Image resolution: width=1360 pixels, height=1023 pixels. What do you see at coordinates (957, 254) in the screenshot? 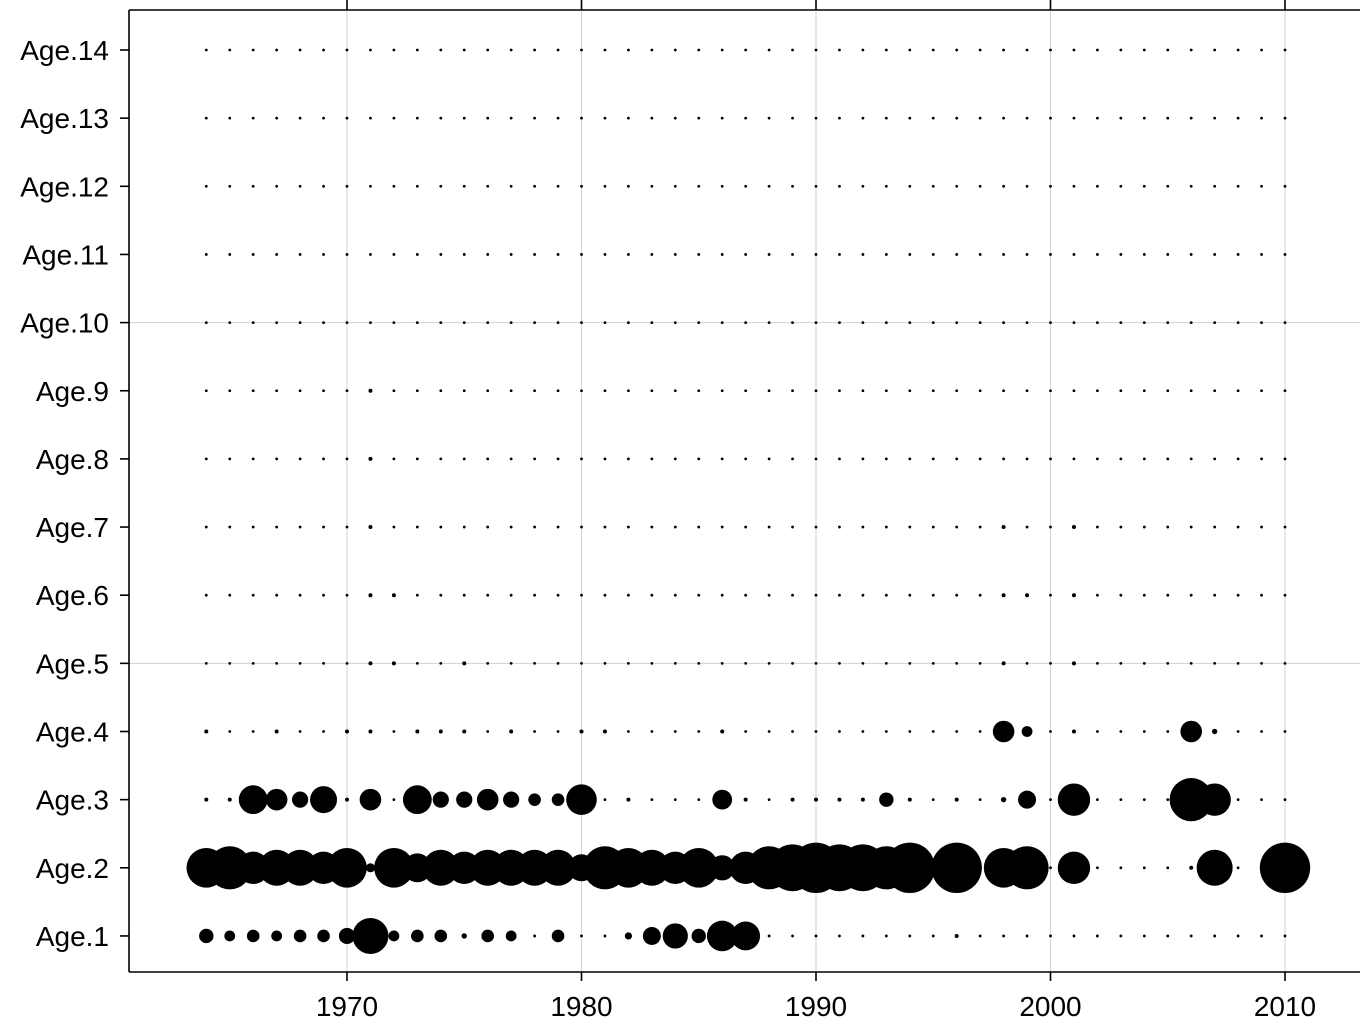
I see `bubble-age-11-1996` at bounding box center [957, 254].